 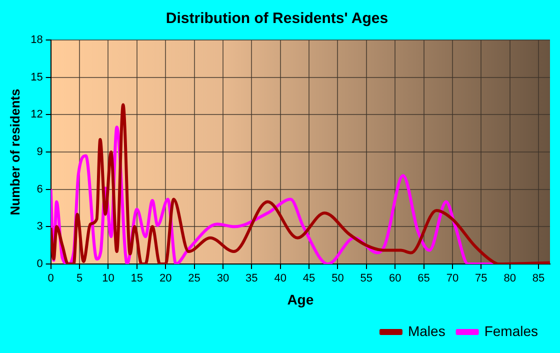 What do you see at coordinates (39, 152) in the screenshot?
I see `y-tick-label: 9` at bounding box center [39, 152].